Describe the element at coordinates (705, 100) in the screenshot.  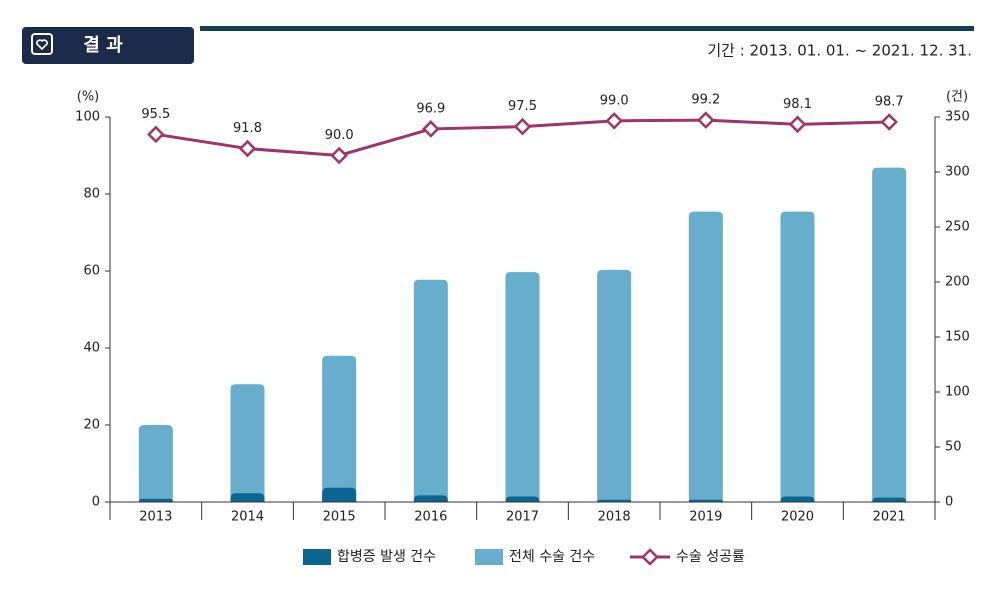
I see `value-label: 99.2` at that location.